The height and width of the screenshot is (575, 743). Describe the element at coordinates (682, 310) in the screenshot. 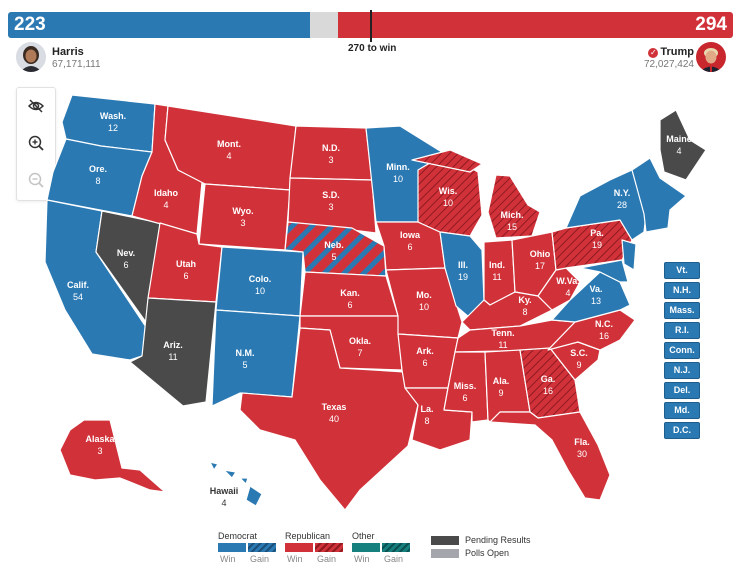

I see `state-box-ma: Mass.` at that location.